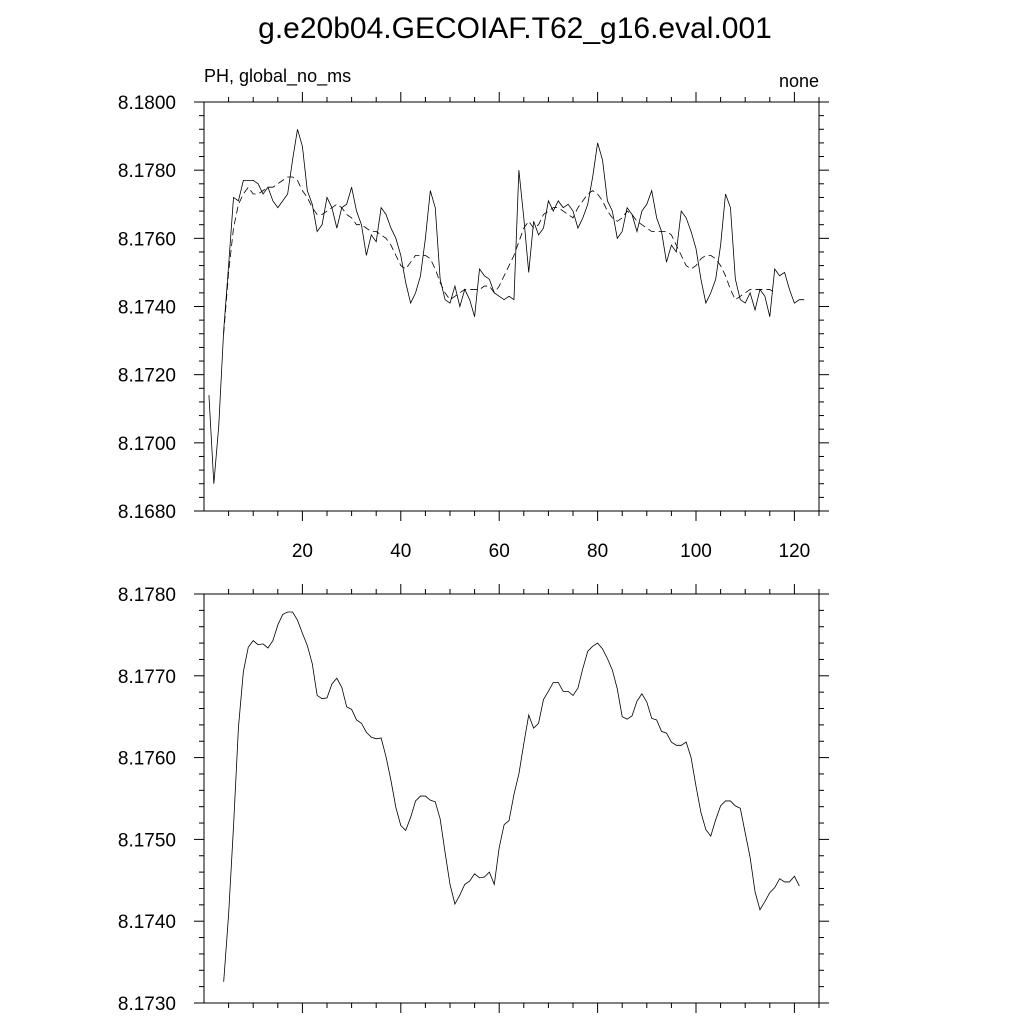  What do you see at coordinates (499, 551) in the screenshot?
I see `x-tick-label: 60` at bounding box center [499, 551].